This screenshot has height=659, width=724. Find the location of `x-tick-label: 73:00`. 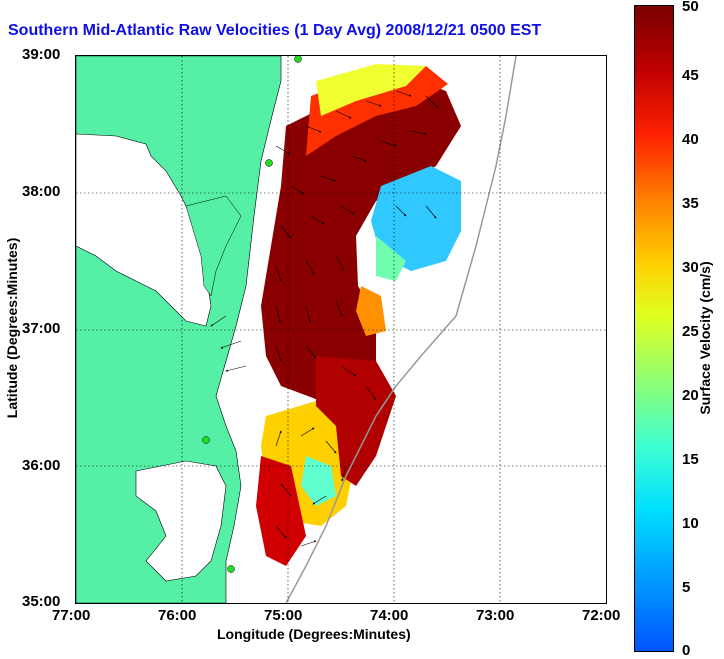

x-tick-label: 73:00 is located at coordinates (495, 615).